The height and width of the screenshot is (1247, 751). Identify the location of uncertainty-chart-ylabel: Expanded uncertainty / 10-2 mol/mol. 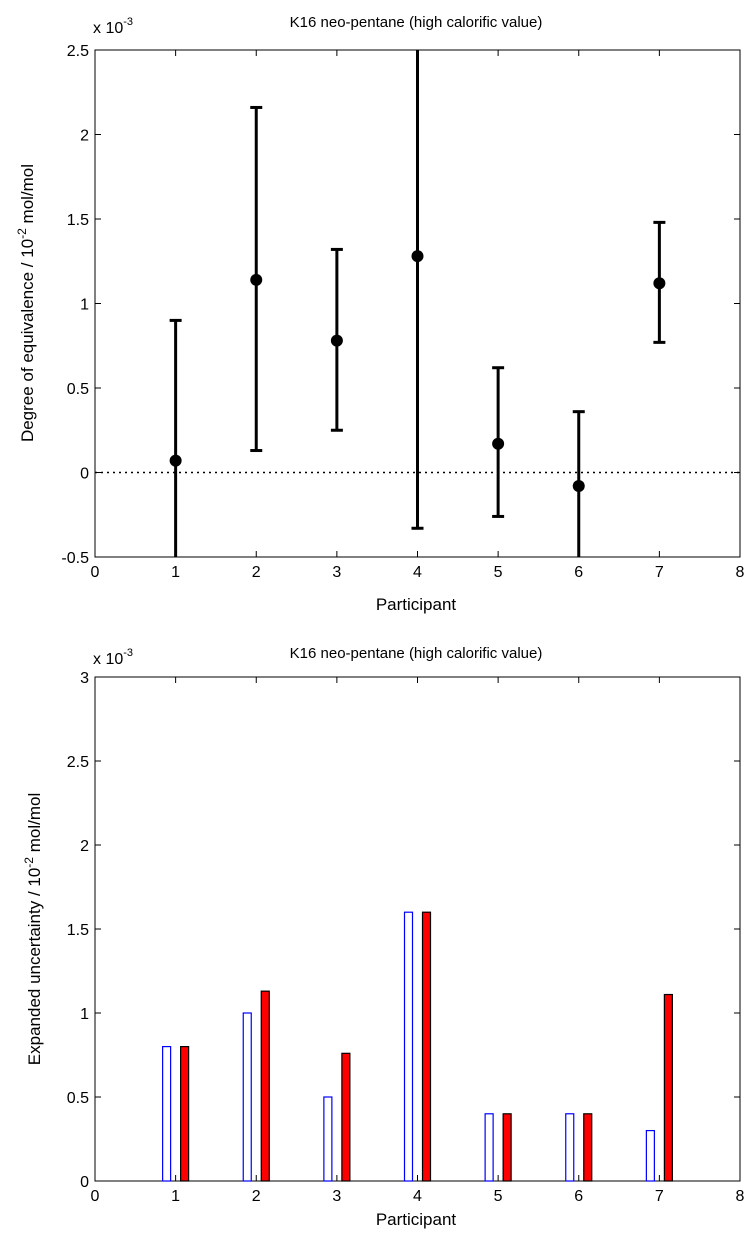
(33, 929).